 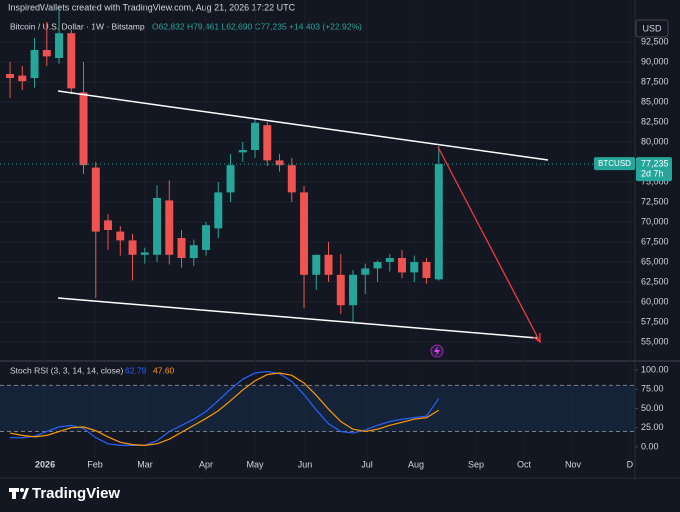 What do you see at coordinates (655, 61) in the screenshot?
I see `y-tick-label: 90,000` at bounding box center [655, 61].